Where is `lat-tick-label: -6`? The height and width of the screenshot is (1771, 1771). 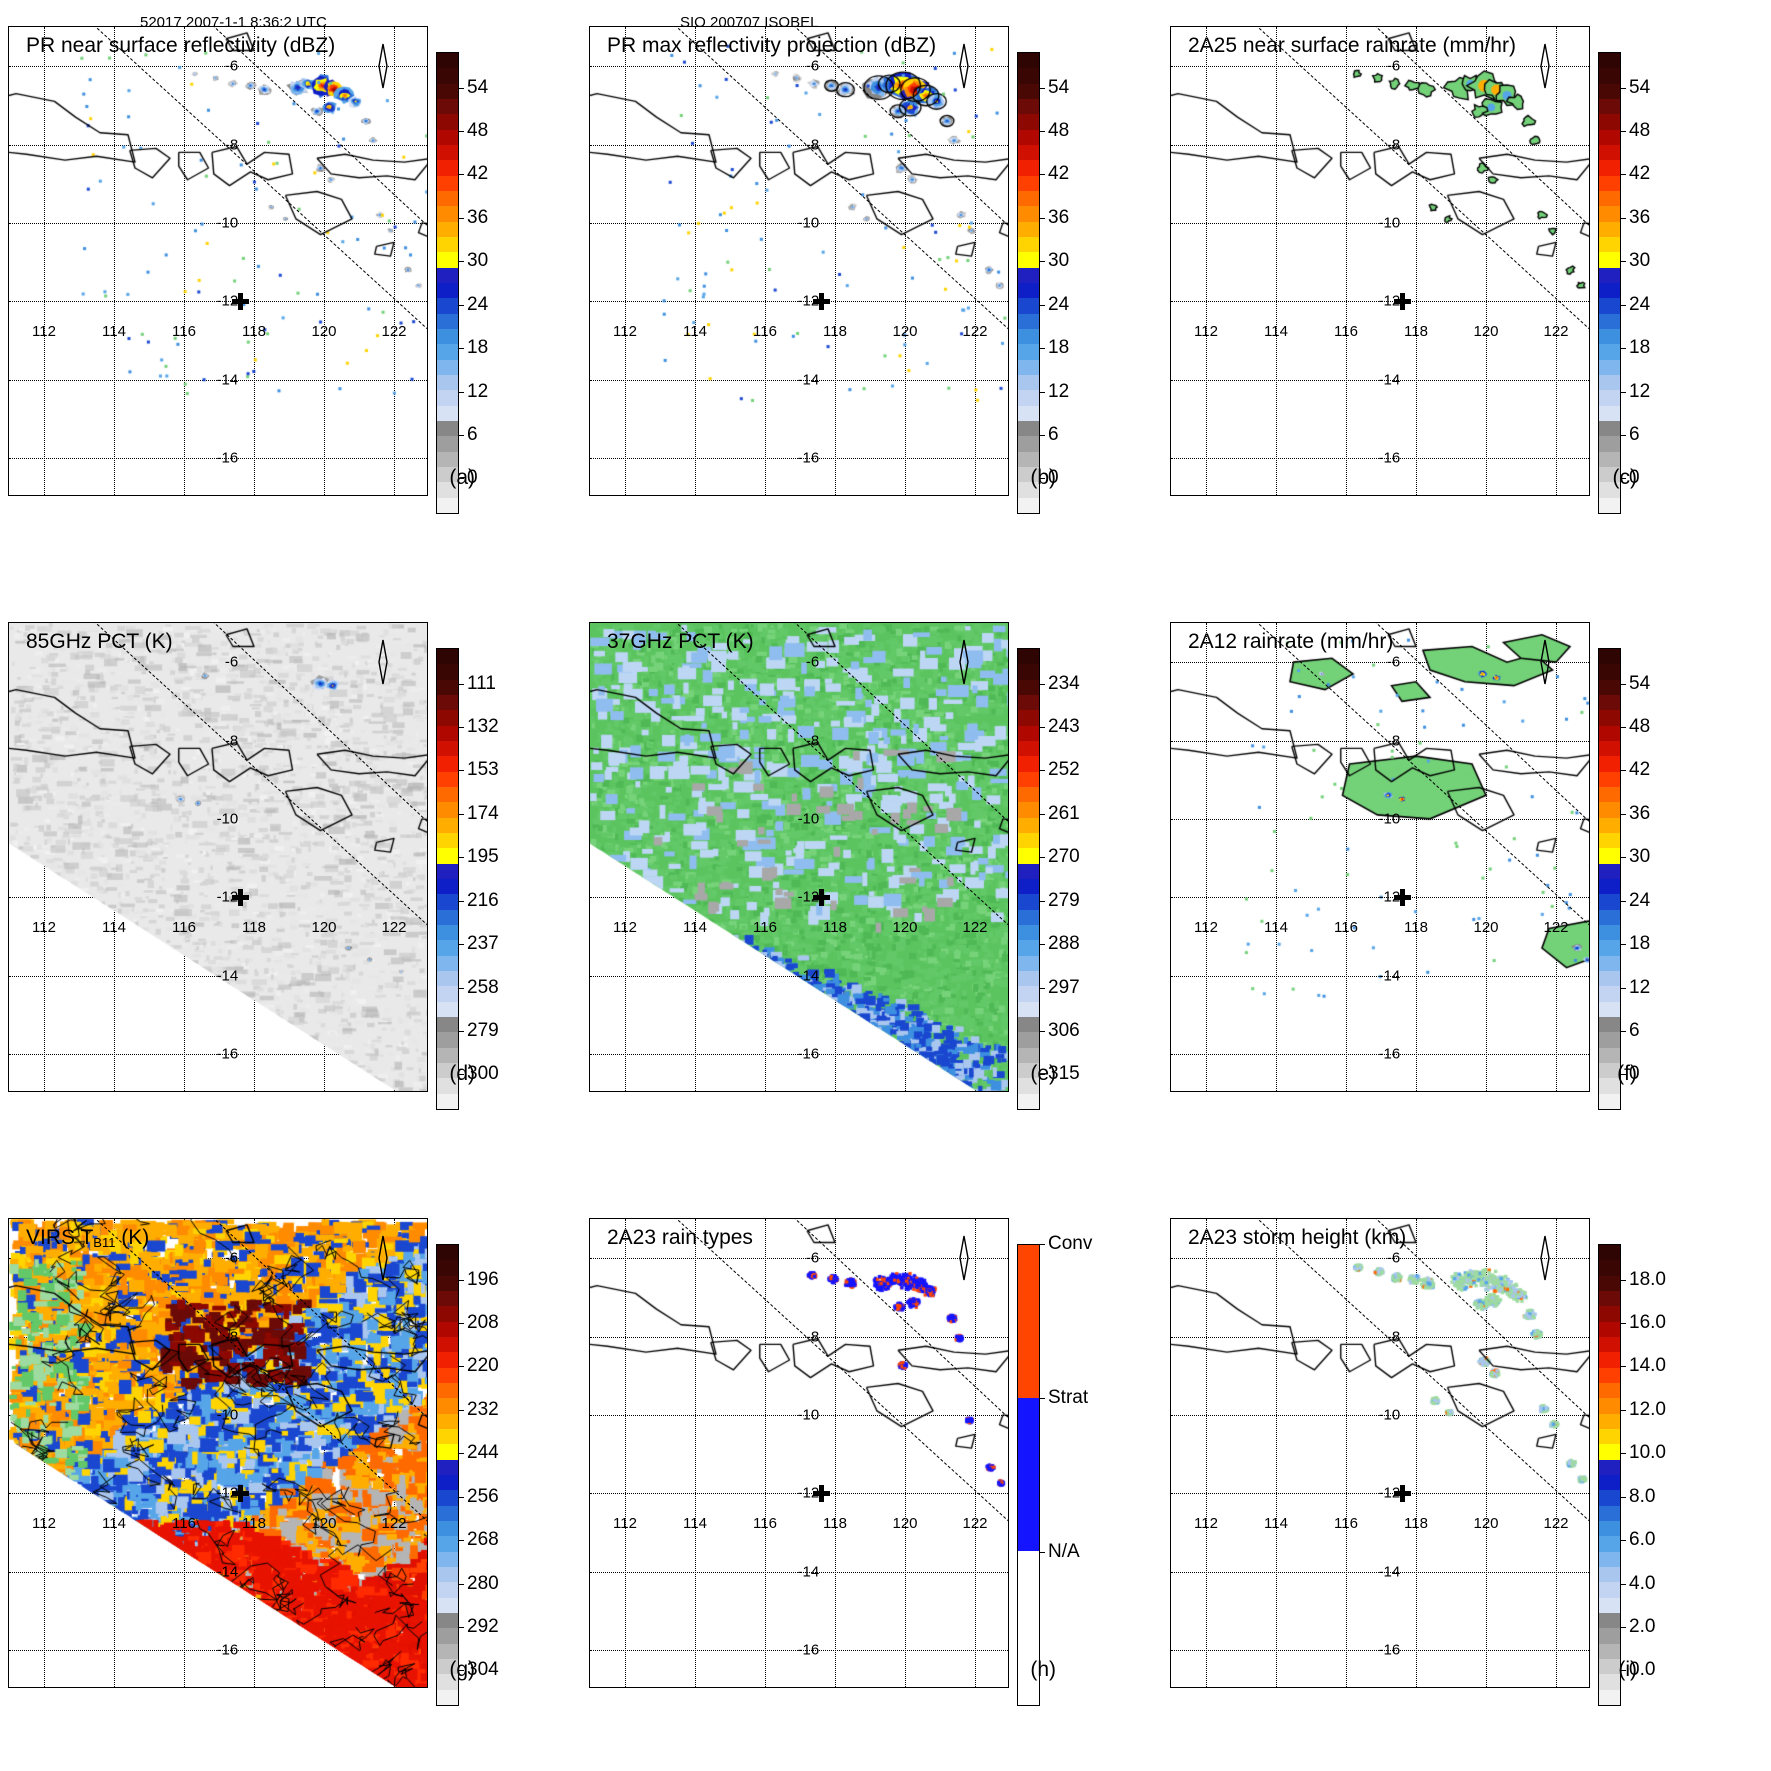
lat-tick-label: -6 is located at coordinates (812, 662).